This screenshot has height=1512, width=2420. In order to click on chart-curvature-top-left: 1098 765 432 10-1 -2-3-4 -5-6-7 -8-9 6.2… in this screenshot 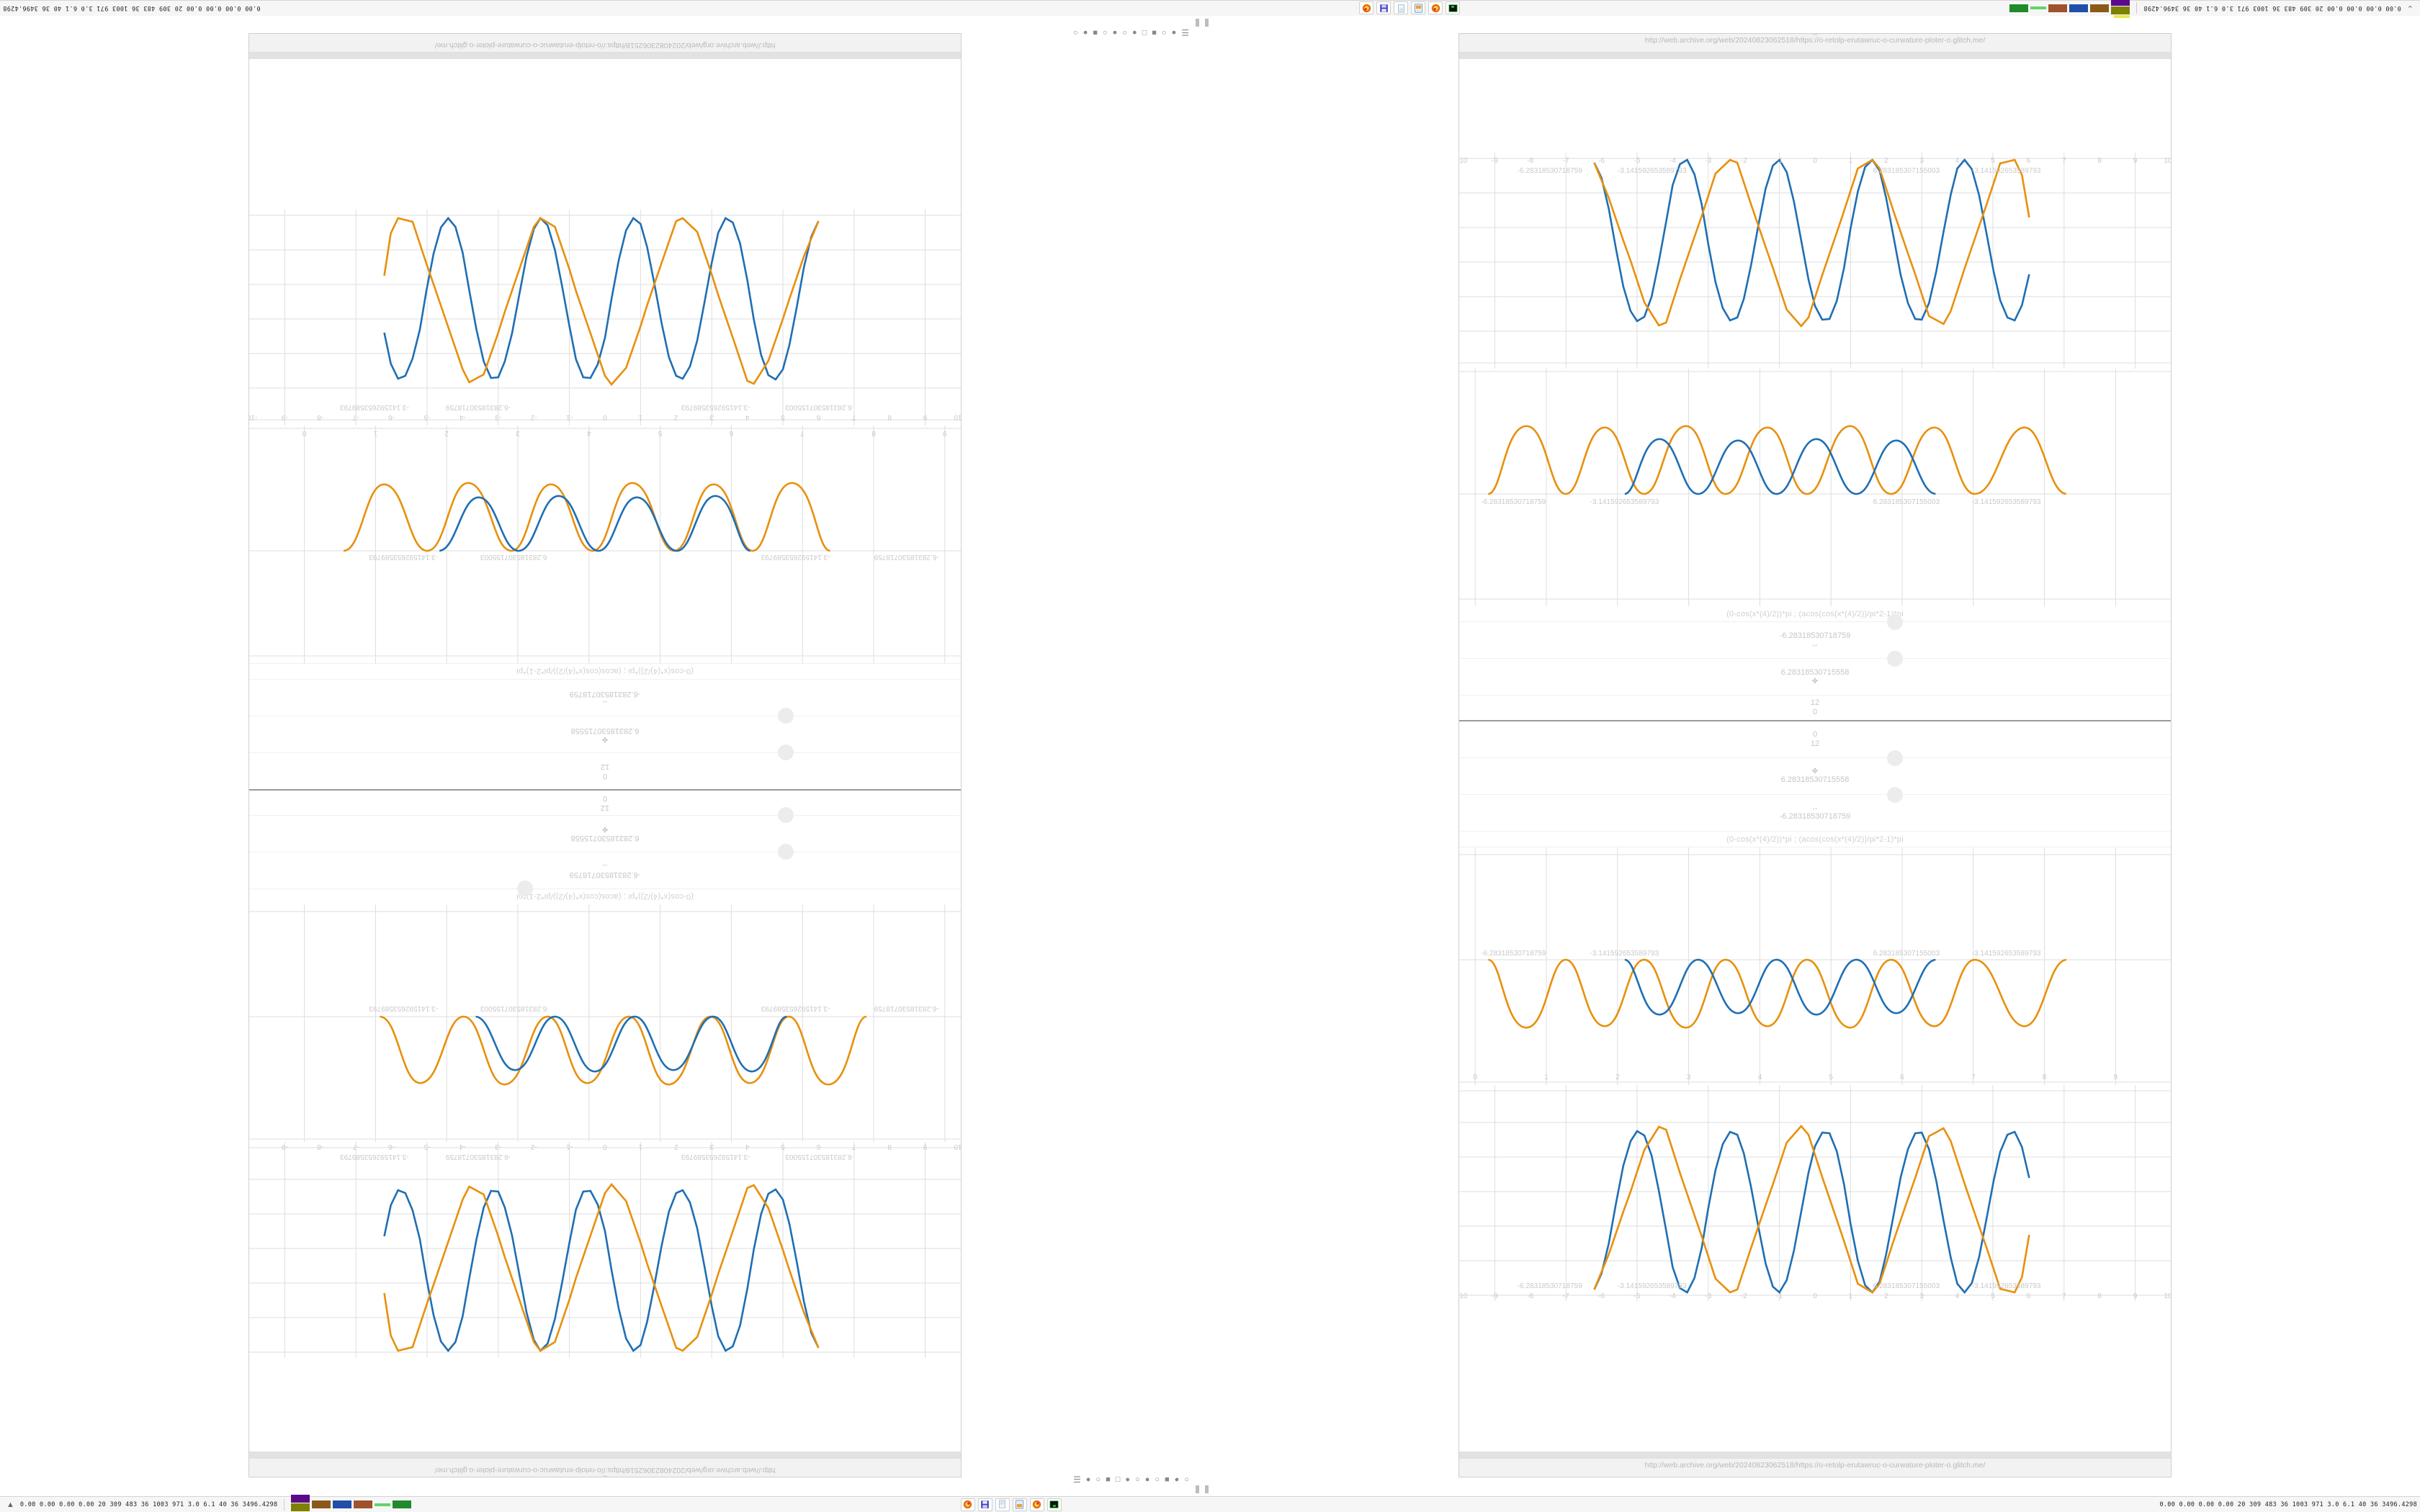, I will do `click(605, 1250)`.